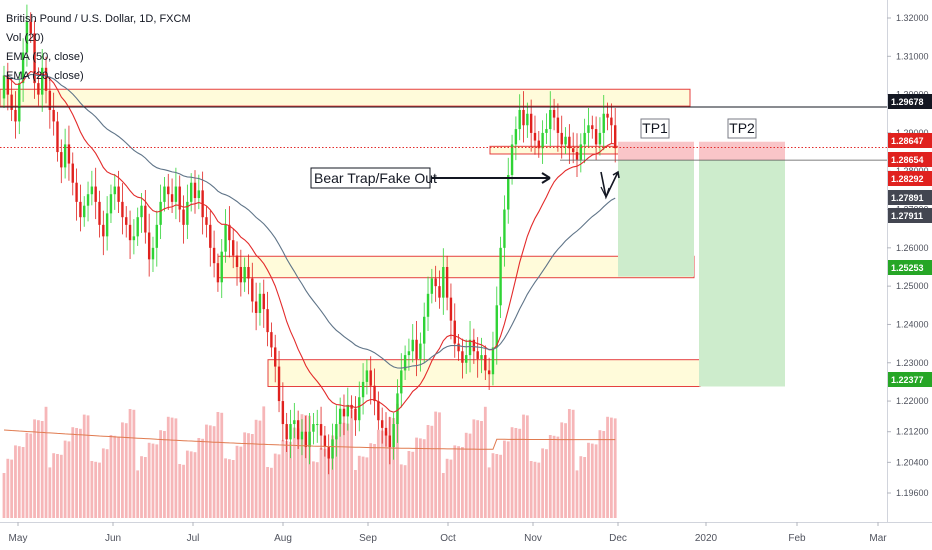 This screenshot has height=550, width=932. What do you see at coordinates (546, 178) in the screenshot?
I see `bear-trap-arrowhead` at bounding box center [546, 178].